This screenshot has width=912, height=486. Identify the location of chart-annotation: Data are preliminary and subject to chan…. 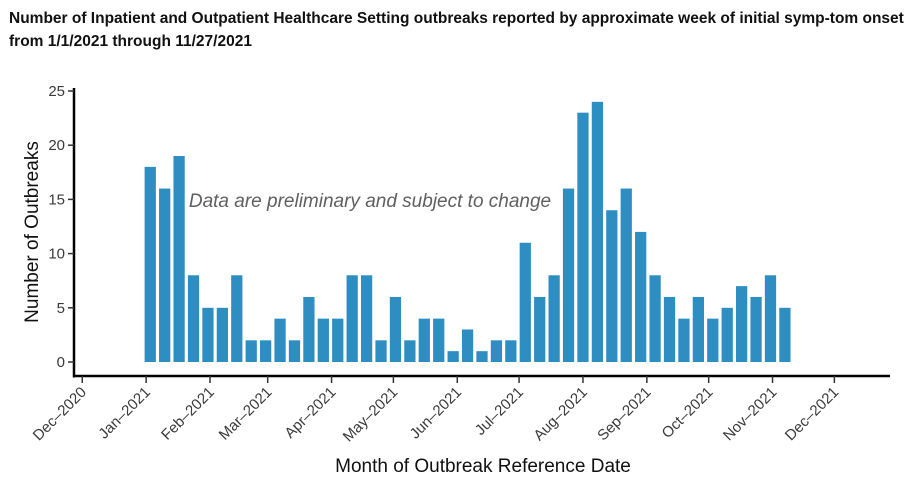
(370, 201).